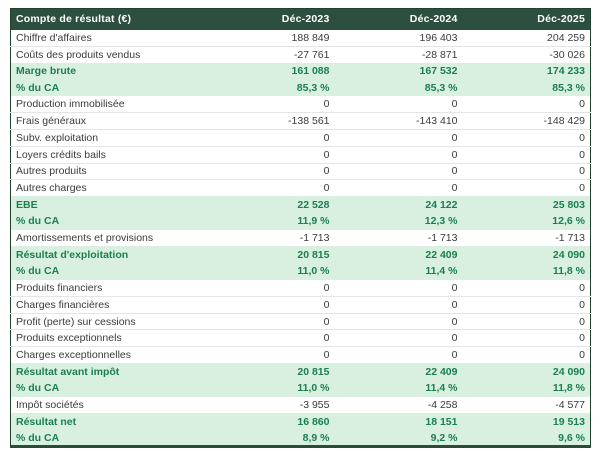 The height and width of the screenshot is (451, 600). I want to click on table-row: Autres charges 0 0 0, so click(300, 188).